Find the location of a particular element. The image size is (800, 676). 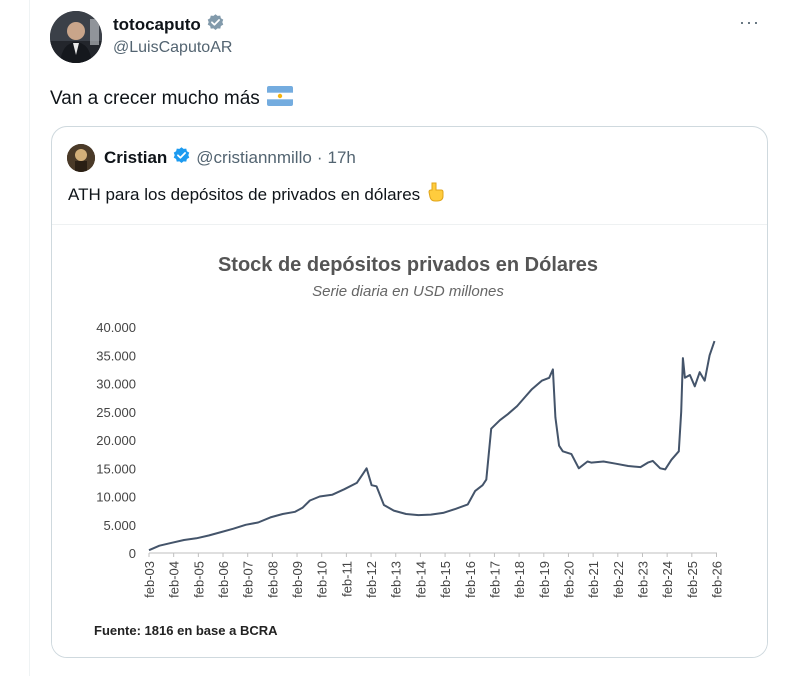

x-tick-label: feb-26 is located at coordinates (717, 579).